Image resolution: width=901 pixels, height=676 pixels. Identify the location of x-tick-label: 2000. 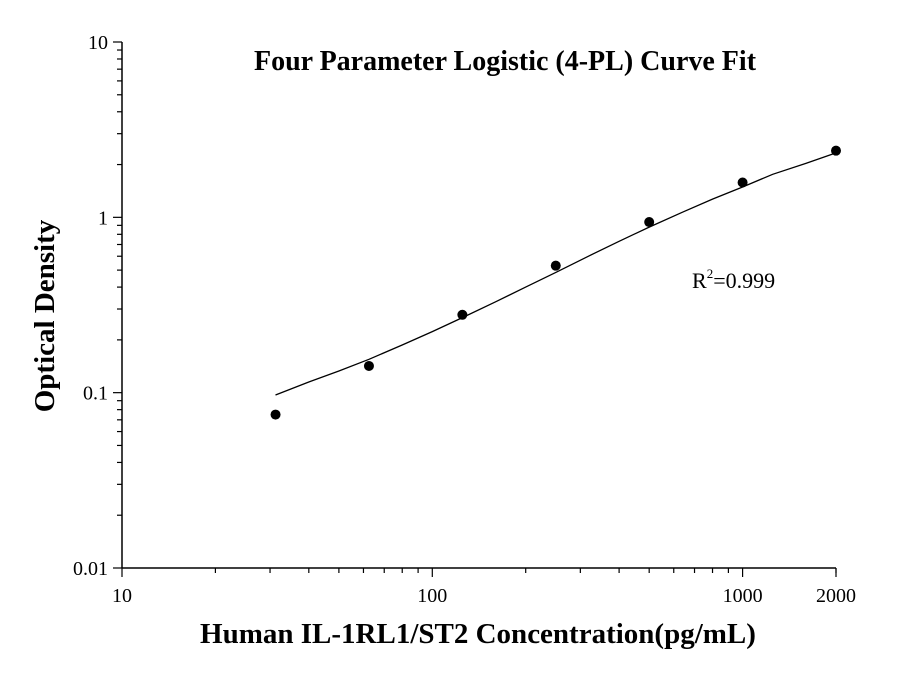
(836, 596).